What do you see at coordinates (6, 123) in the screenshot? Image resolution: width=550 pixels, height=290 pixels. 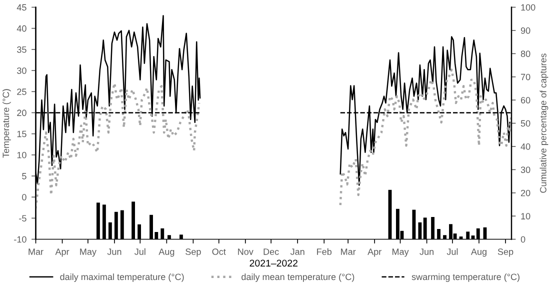 I see `y-axis-title: Temperature (°C)` at bounding box center [6, 123].